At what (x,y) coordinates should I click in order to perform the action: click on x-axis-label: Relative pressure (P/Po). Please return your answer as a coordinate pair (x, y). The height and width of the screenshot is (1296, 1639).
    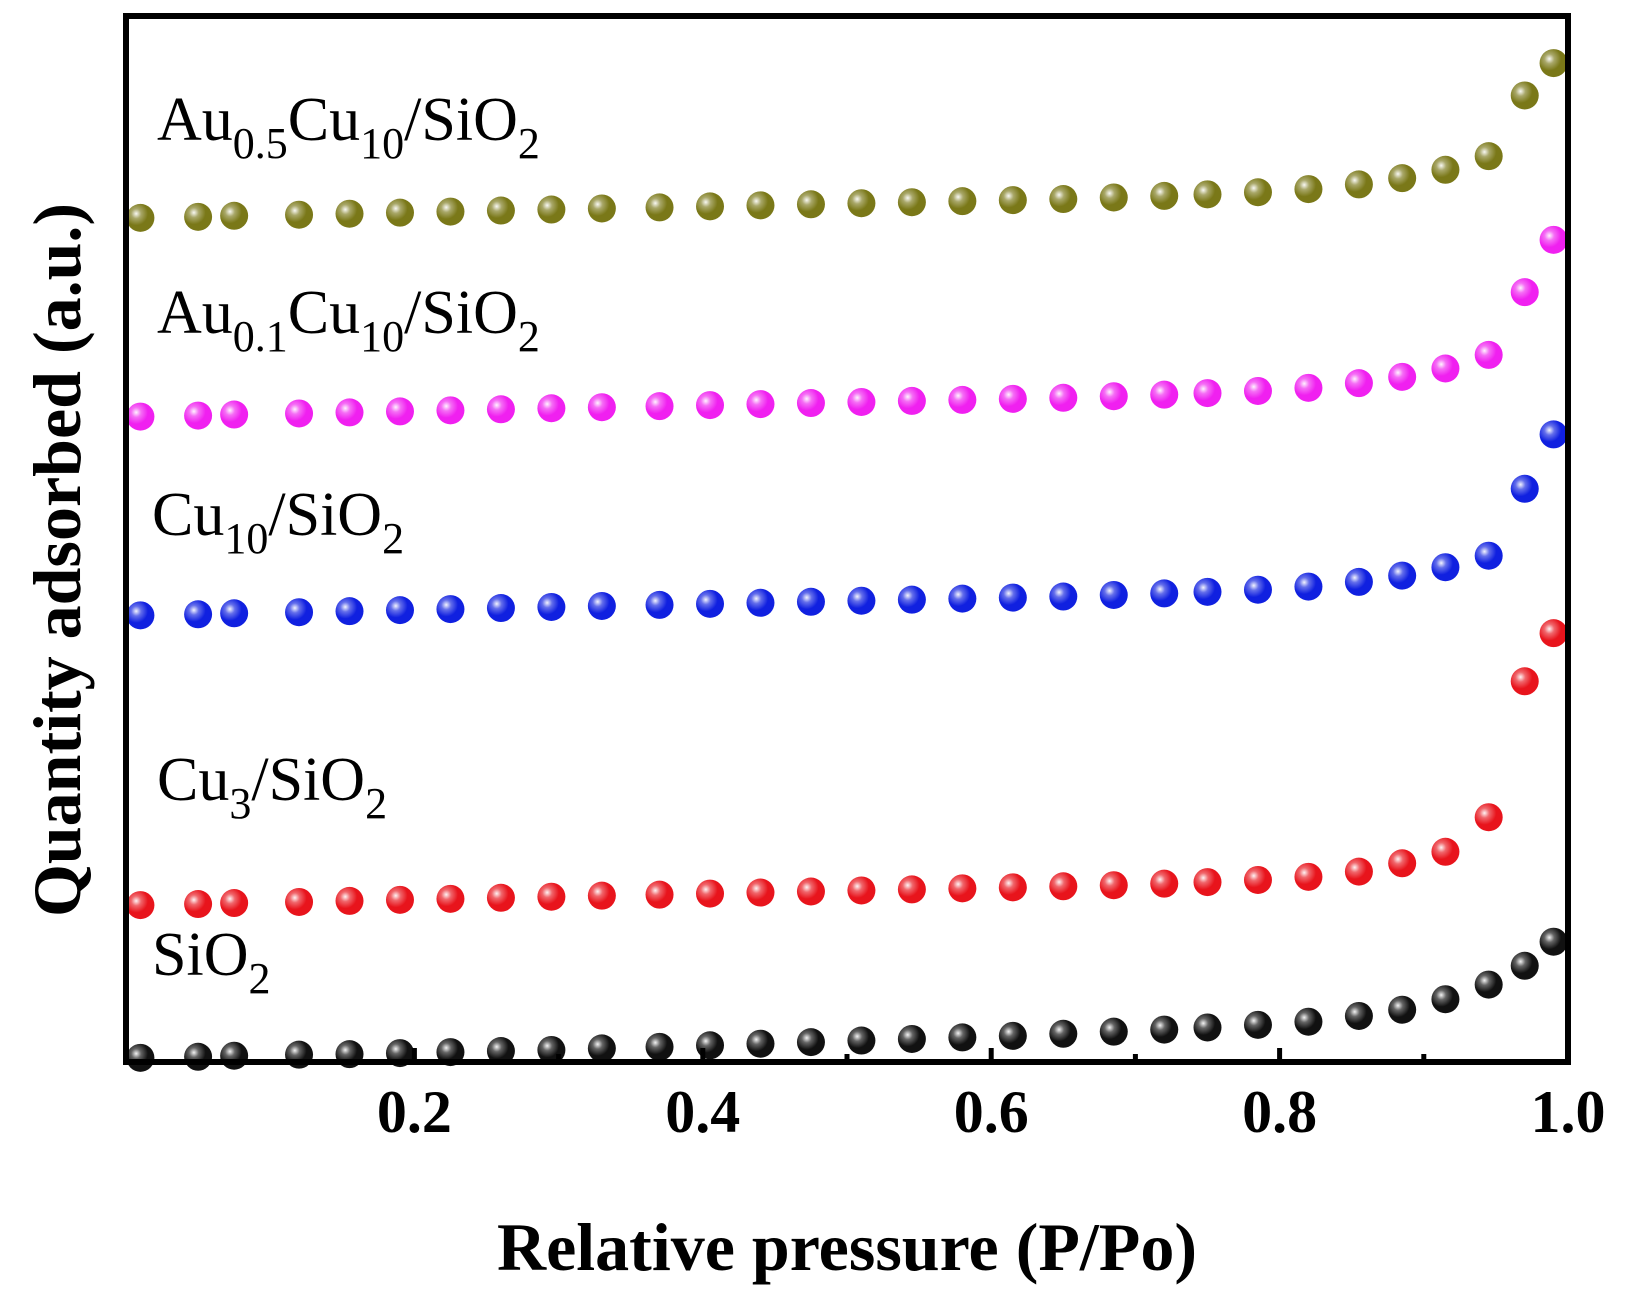
    Looking at the image, I should click on (847, 1247).